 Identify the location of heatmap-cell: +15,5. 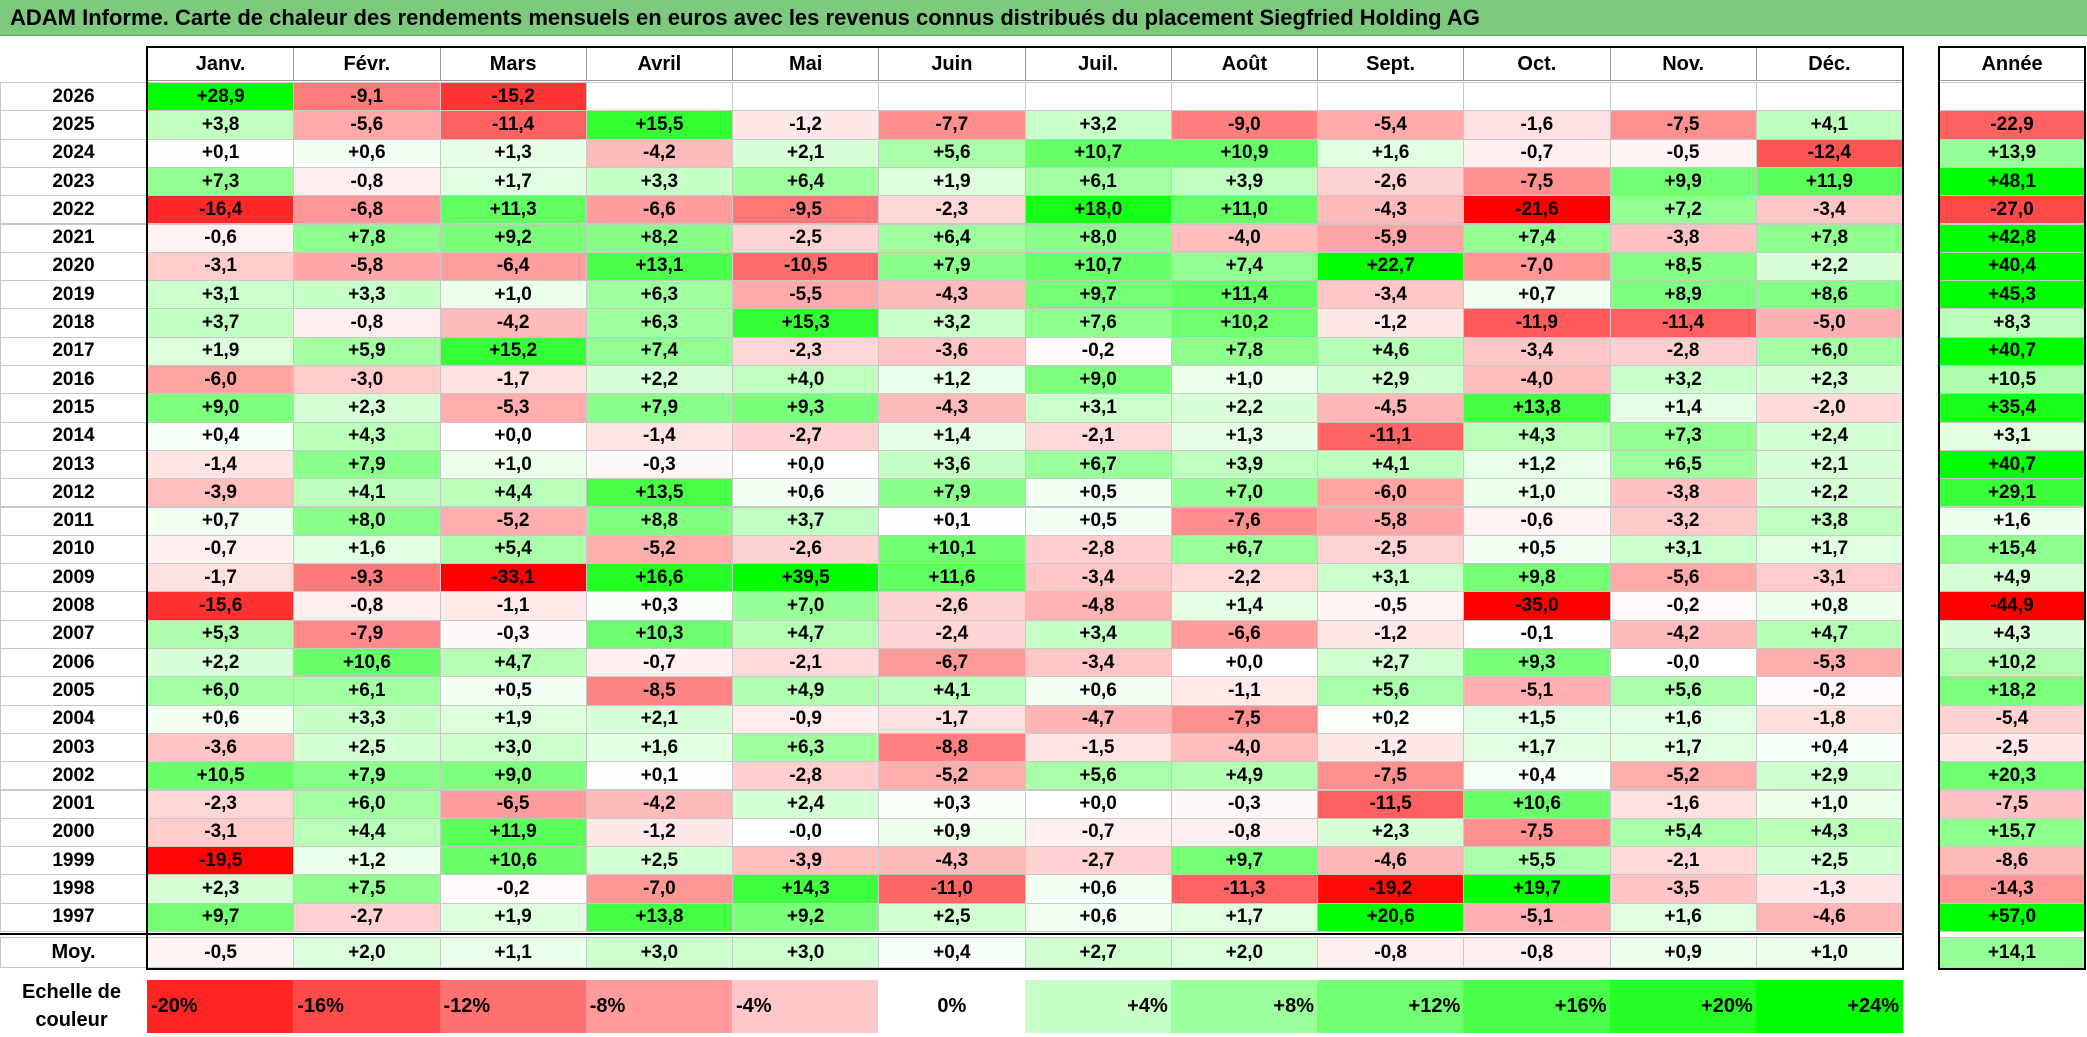
(659, 125).